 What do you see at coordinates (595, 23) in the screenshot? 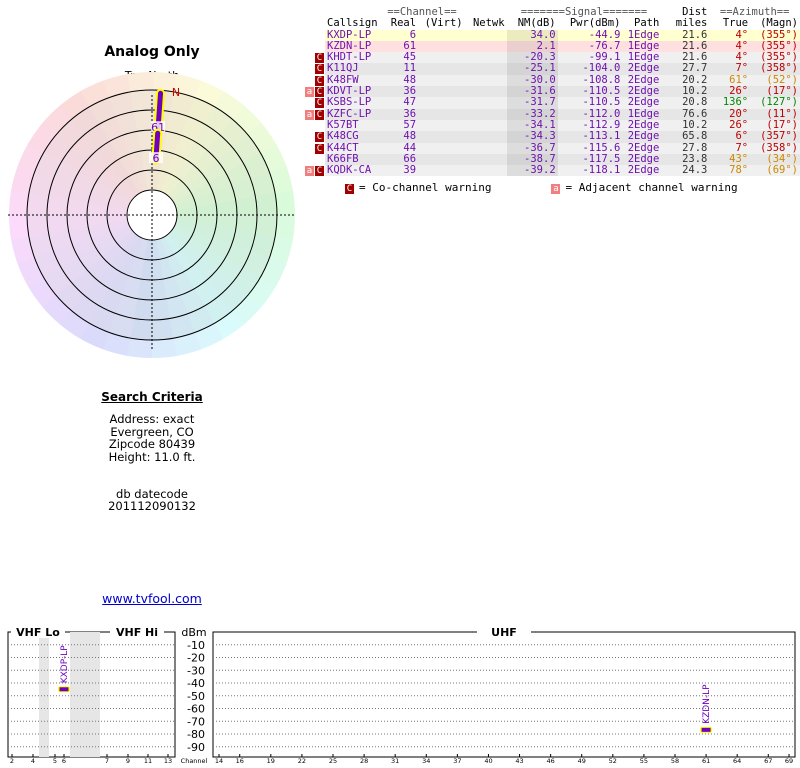
I see `column-header: Pwr(dBm)` at bounding box center [595, 23].